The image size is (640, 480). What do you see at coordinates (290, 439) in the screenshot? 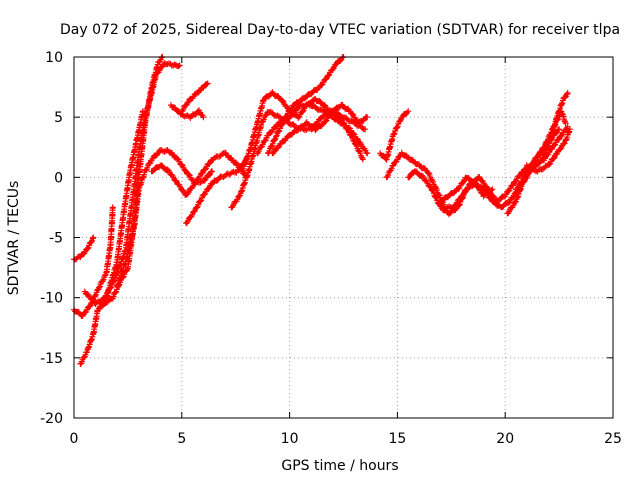
I see `x-tick-label: 10` at bounding box center [290, 439].